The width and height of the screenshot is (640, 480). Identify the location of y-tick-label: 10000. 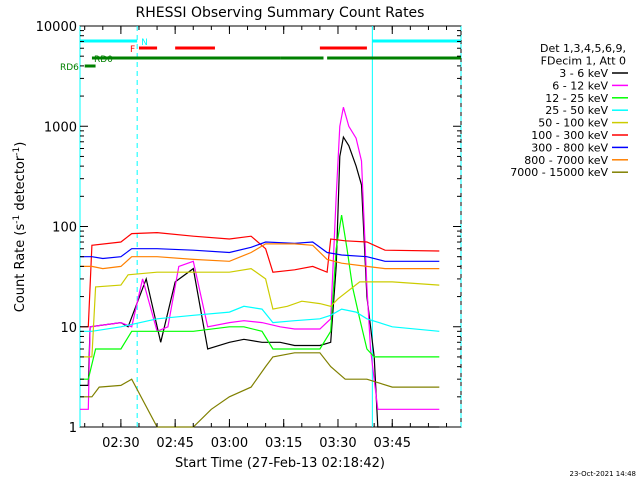
(56, 27).